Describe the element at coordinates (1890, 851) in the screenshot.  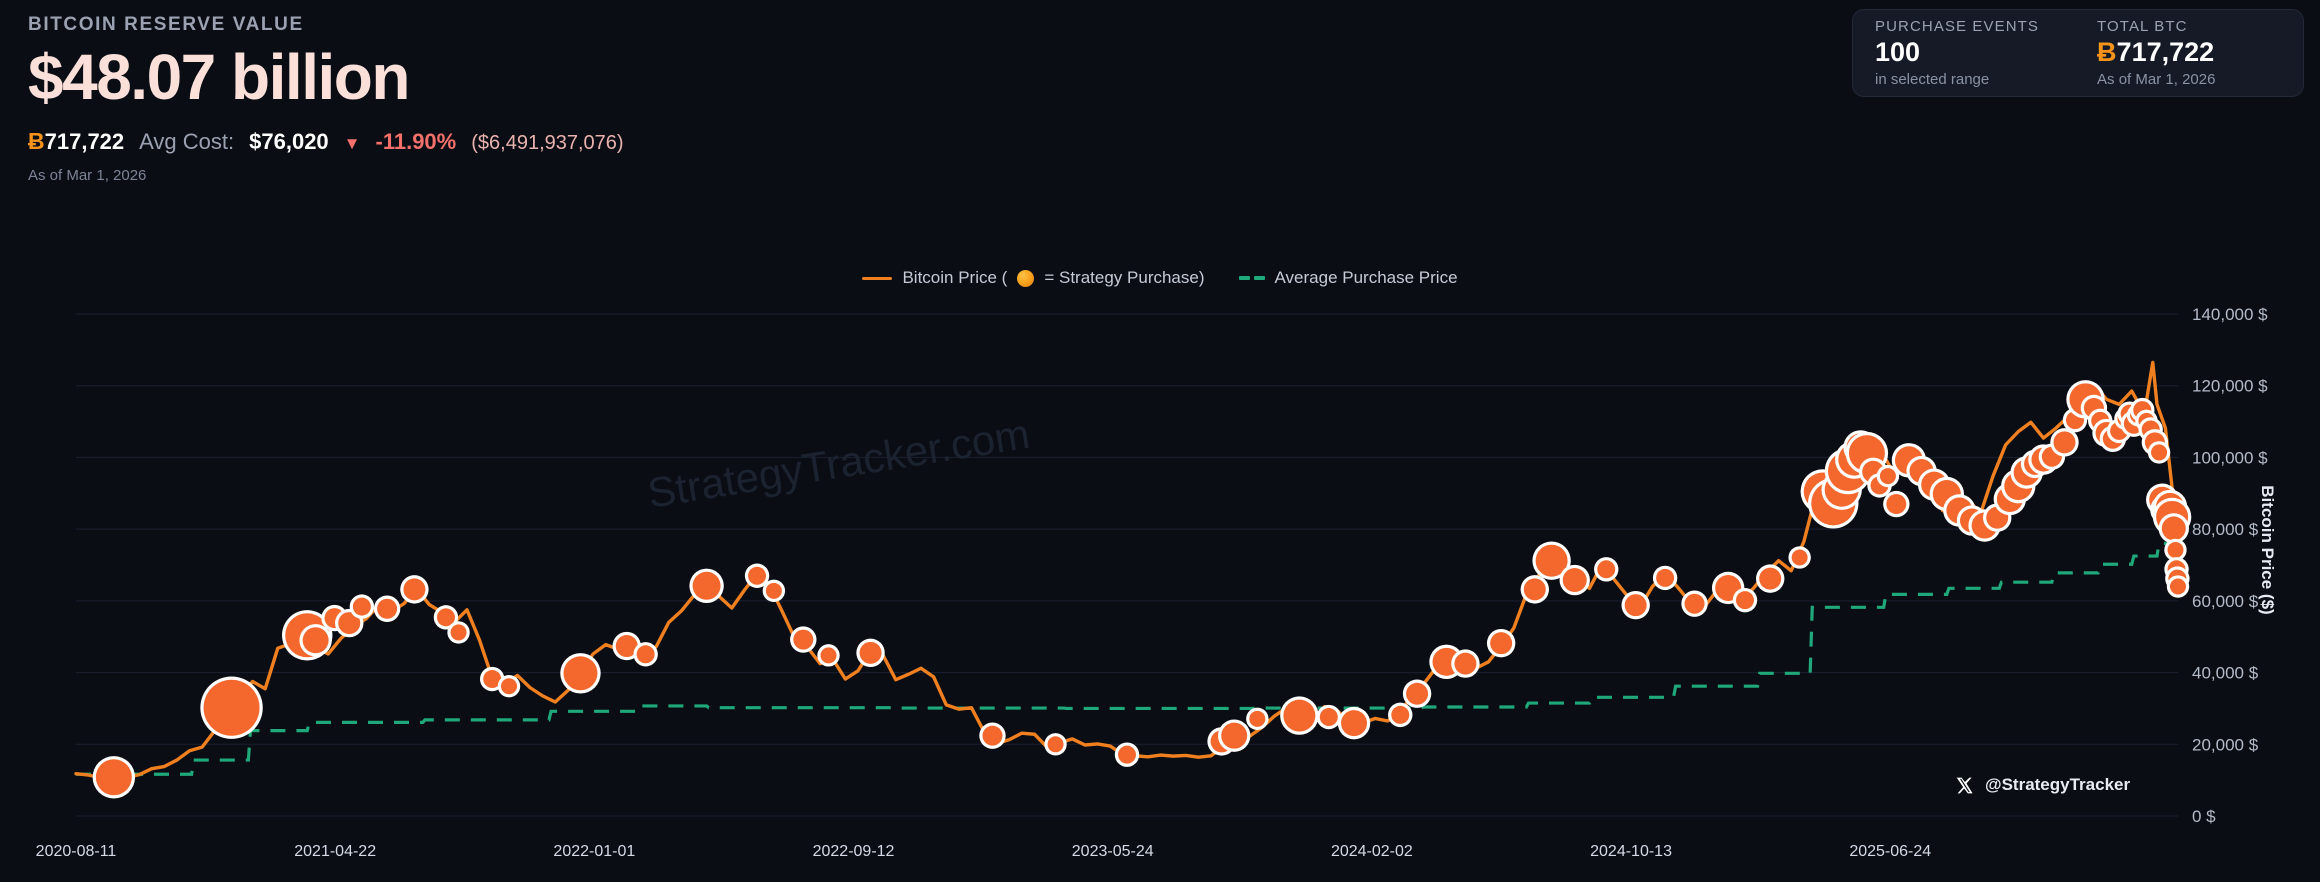
I see `svg-text: 2025-06-24` at that location.